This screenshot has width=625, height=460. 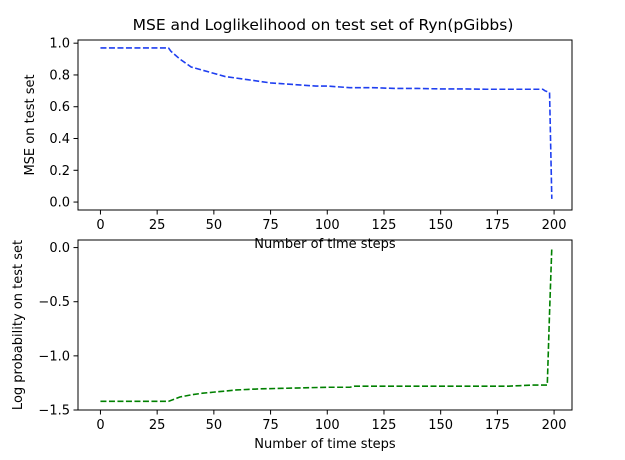 What do you see at coordinates (59, 171) in the screenshot?
I see `mse-y-tick-label: 0.2` at bounding box center [59, 171].